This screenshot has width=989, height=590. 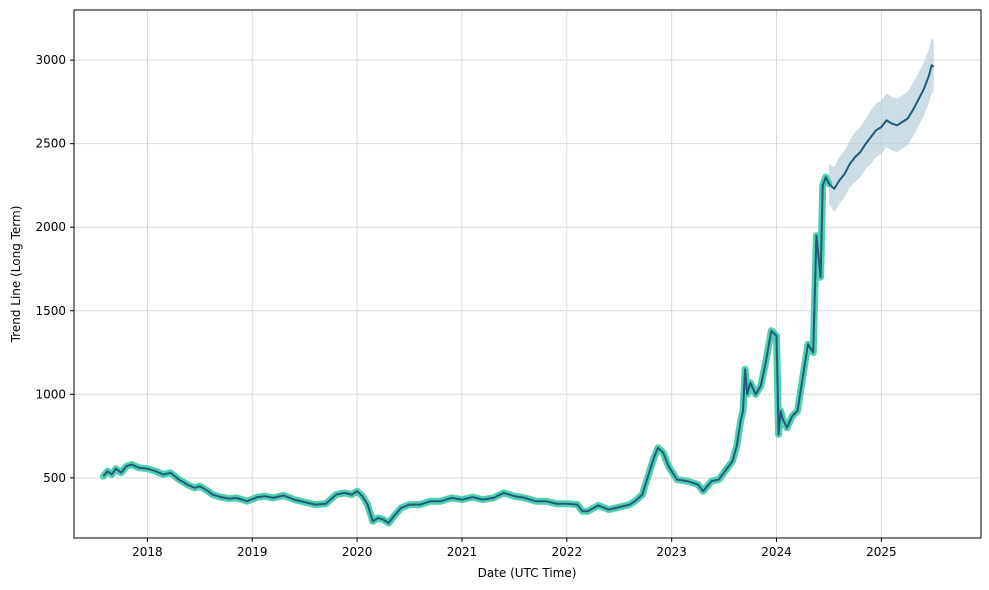 I want to click on forecast-confidence-band, so click(x=881, y=125).